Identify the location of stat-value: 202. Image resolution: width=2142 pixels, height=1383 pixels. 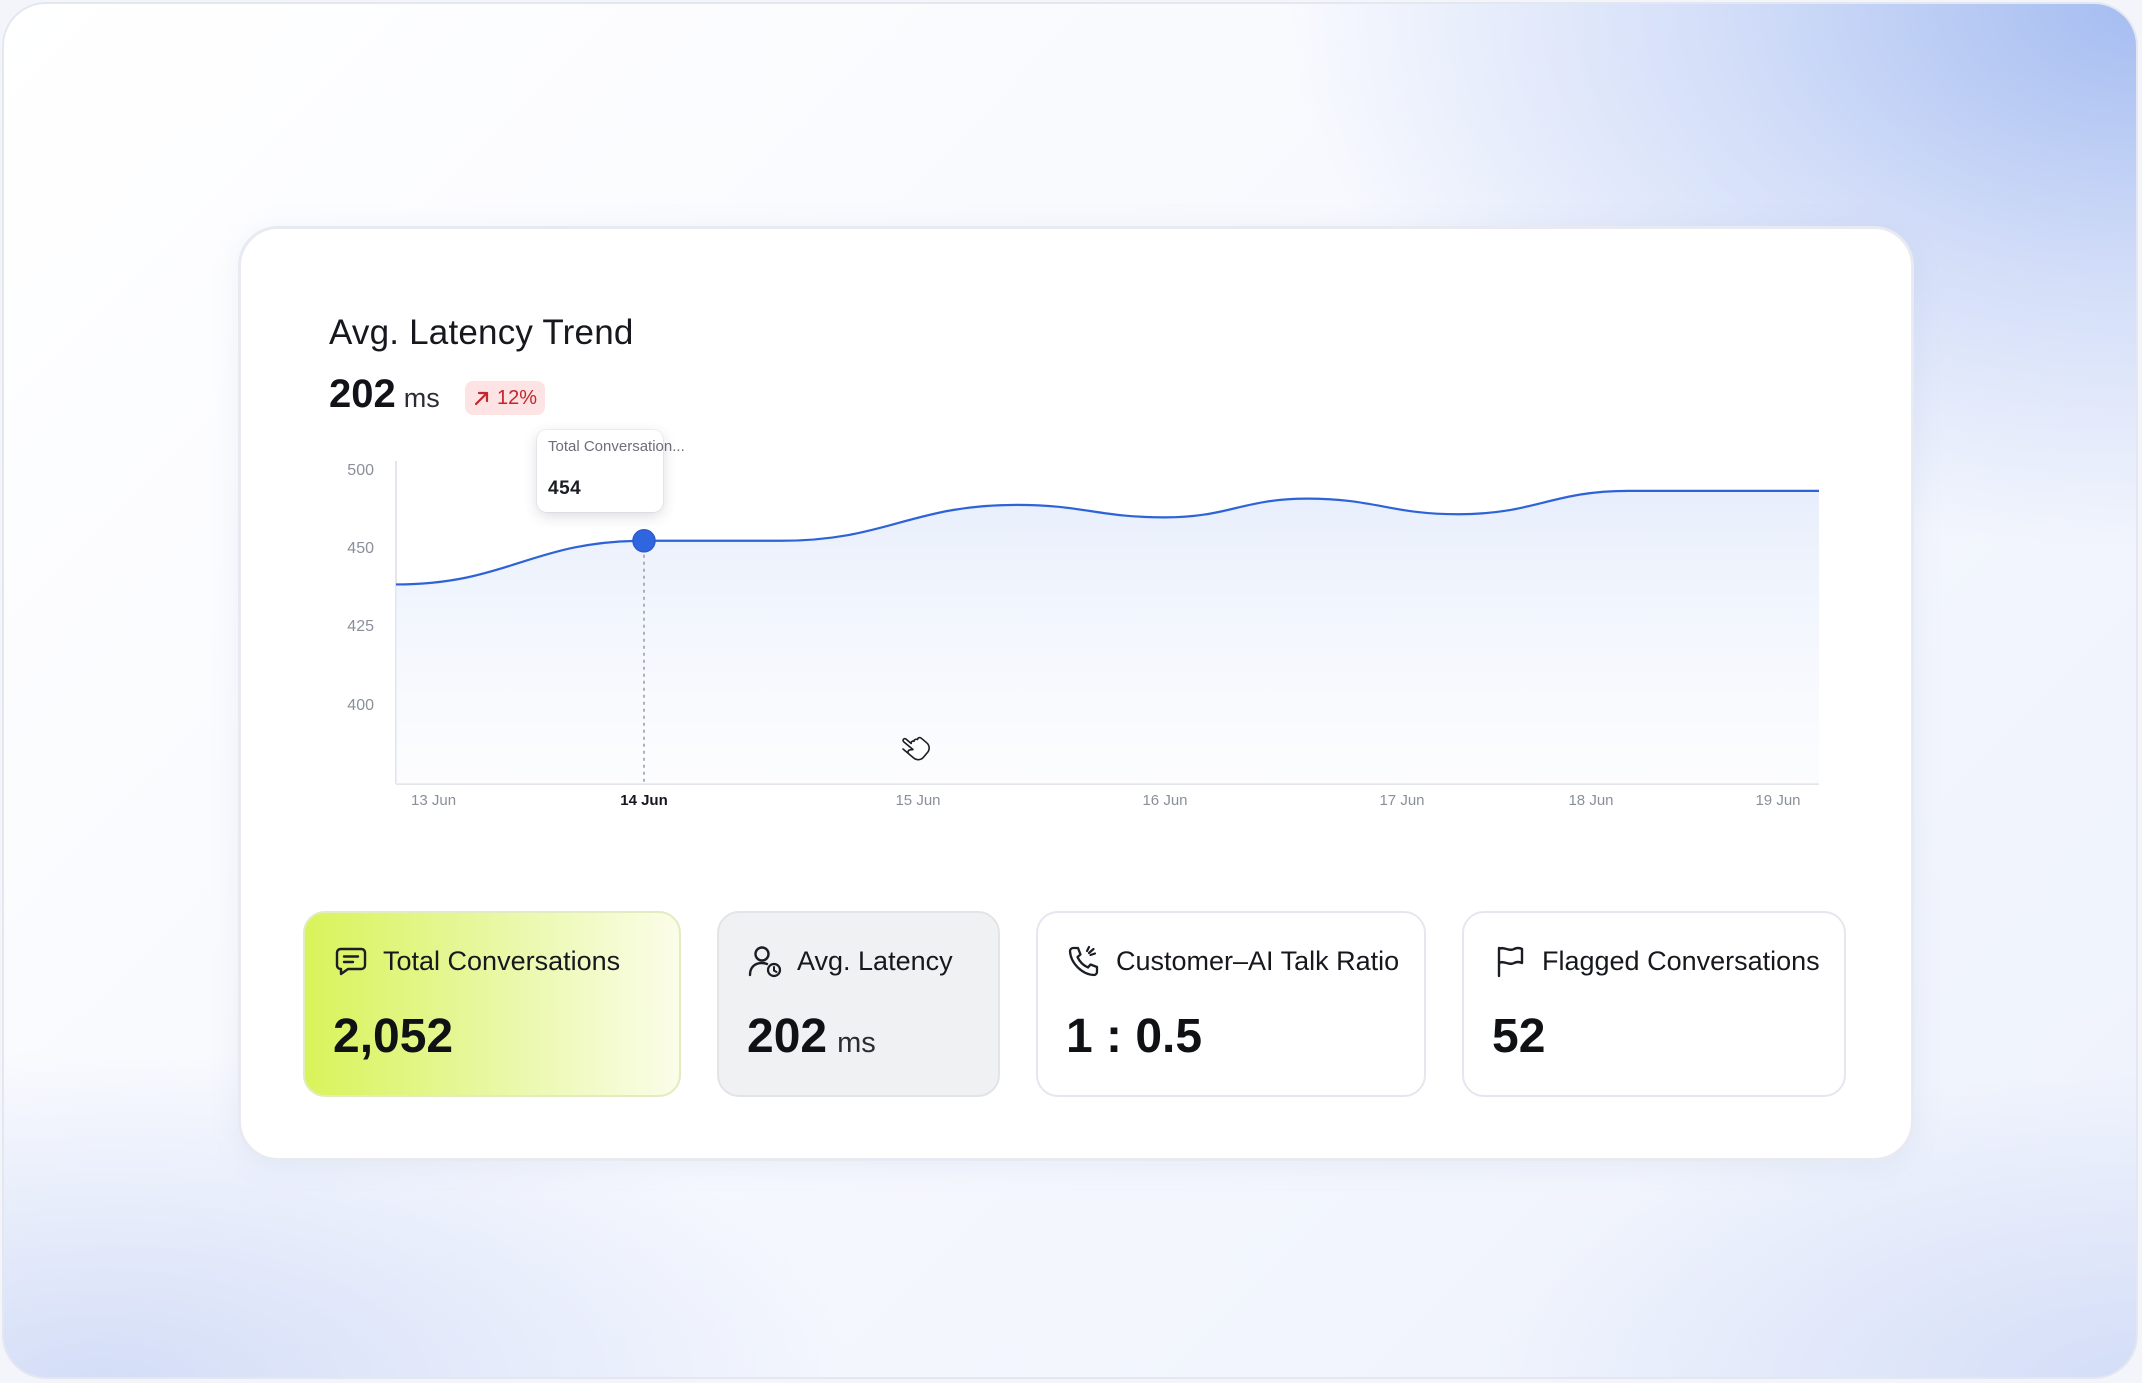
(787, 1036).